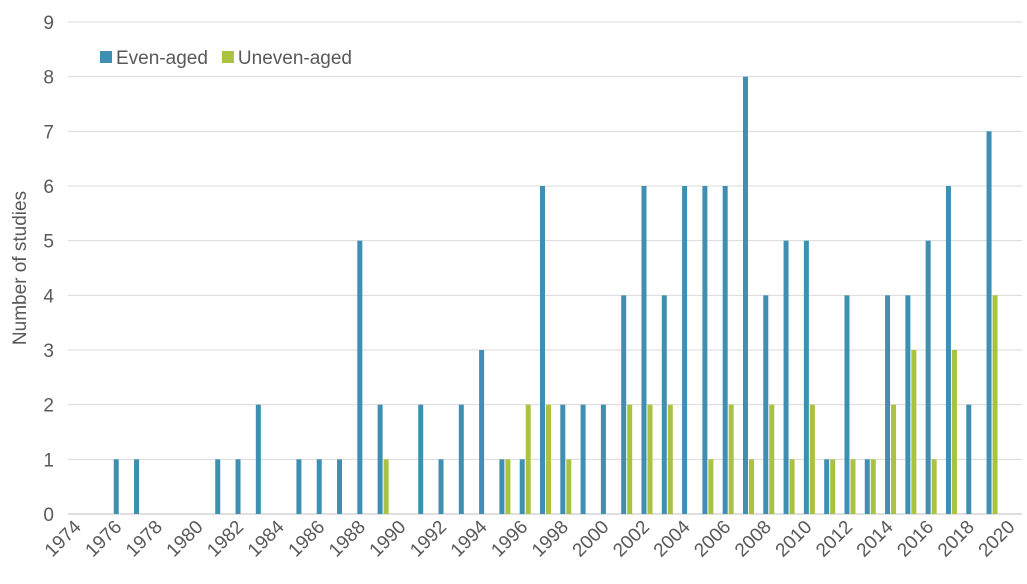 The height and width of the screenshot is (584, 1027). I want to click on y-tick-label: 0, so click(48, 515).